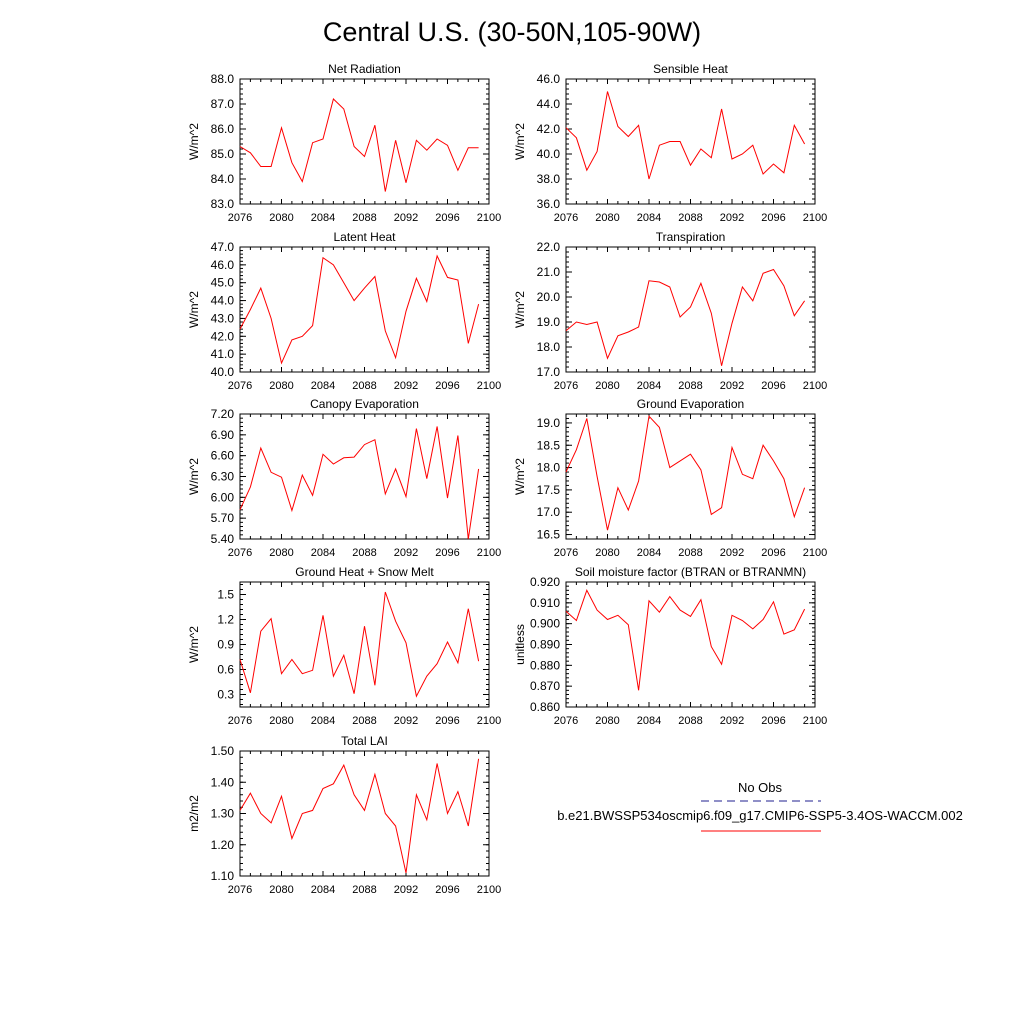 Image resolution: width=1024 pixels, height=1029 pixels. Describe the element at coordinates (223, 247) in the screenshot. I see `y-tick-label: 47.0` at that location.